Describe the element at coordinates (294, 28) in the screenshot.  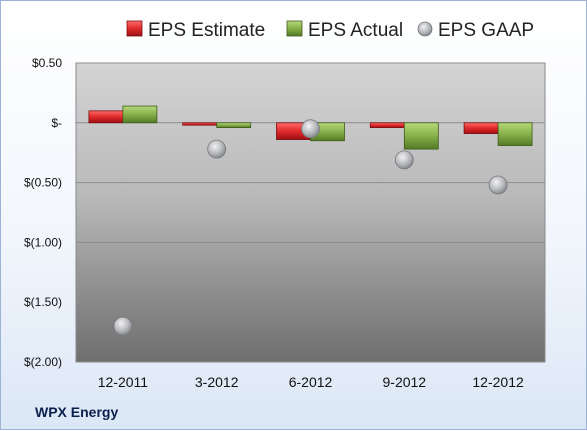
I see `legend-swatch-actual` at that location.